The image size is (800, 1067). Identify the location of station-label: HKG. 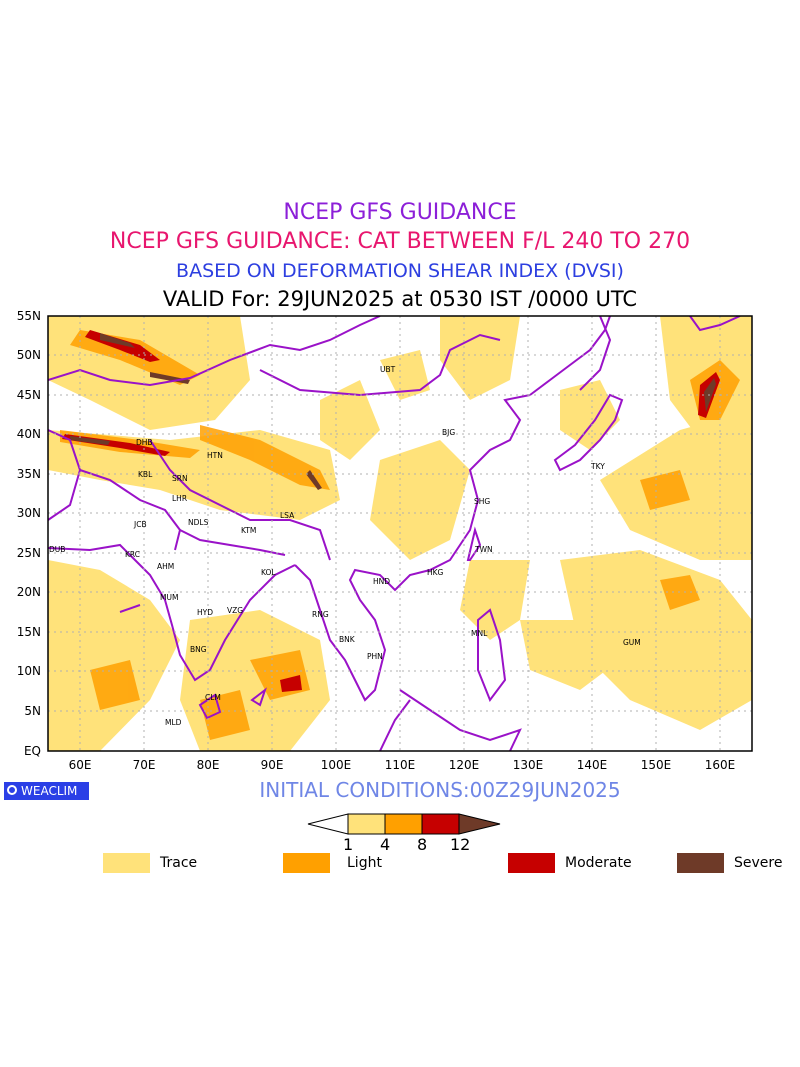
(435, 572).